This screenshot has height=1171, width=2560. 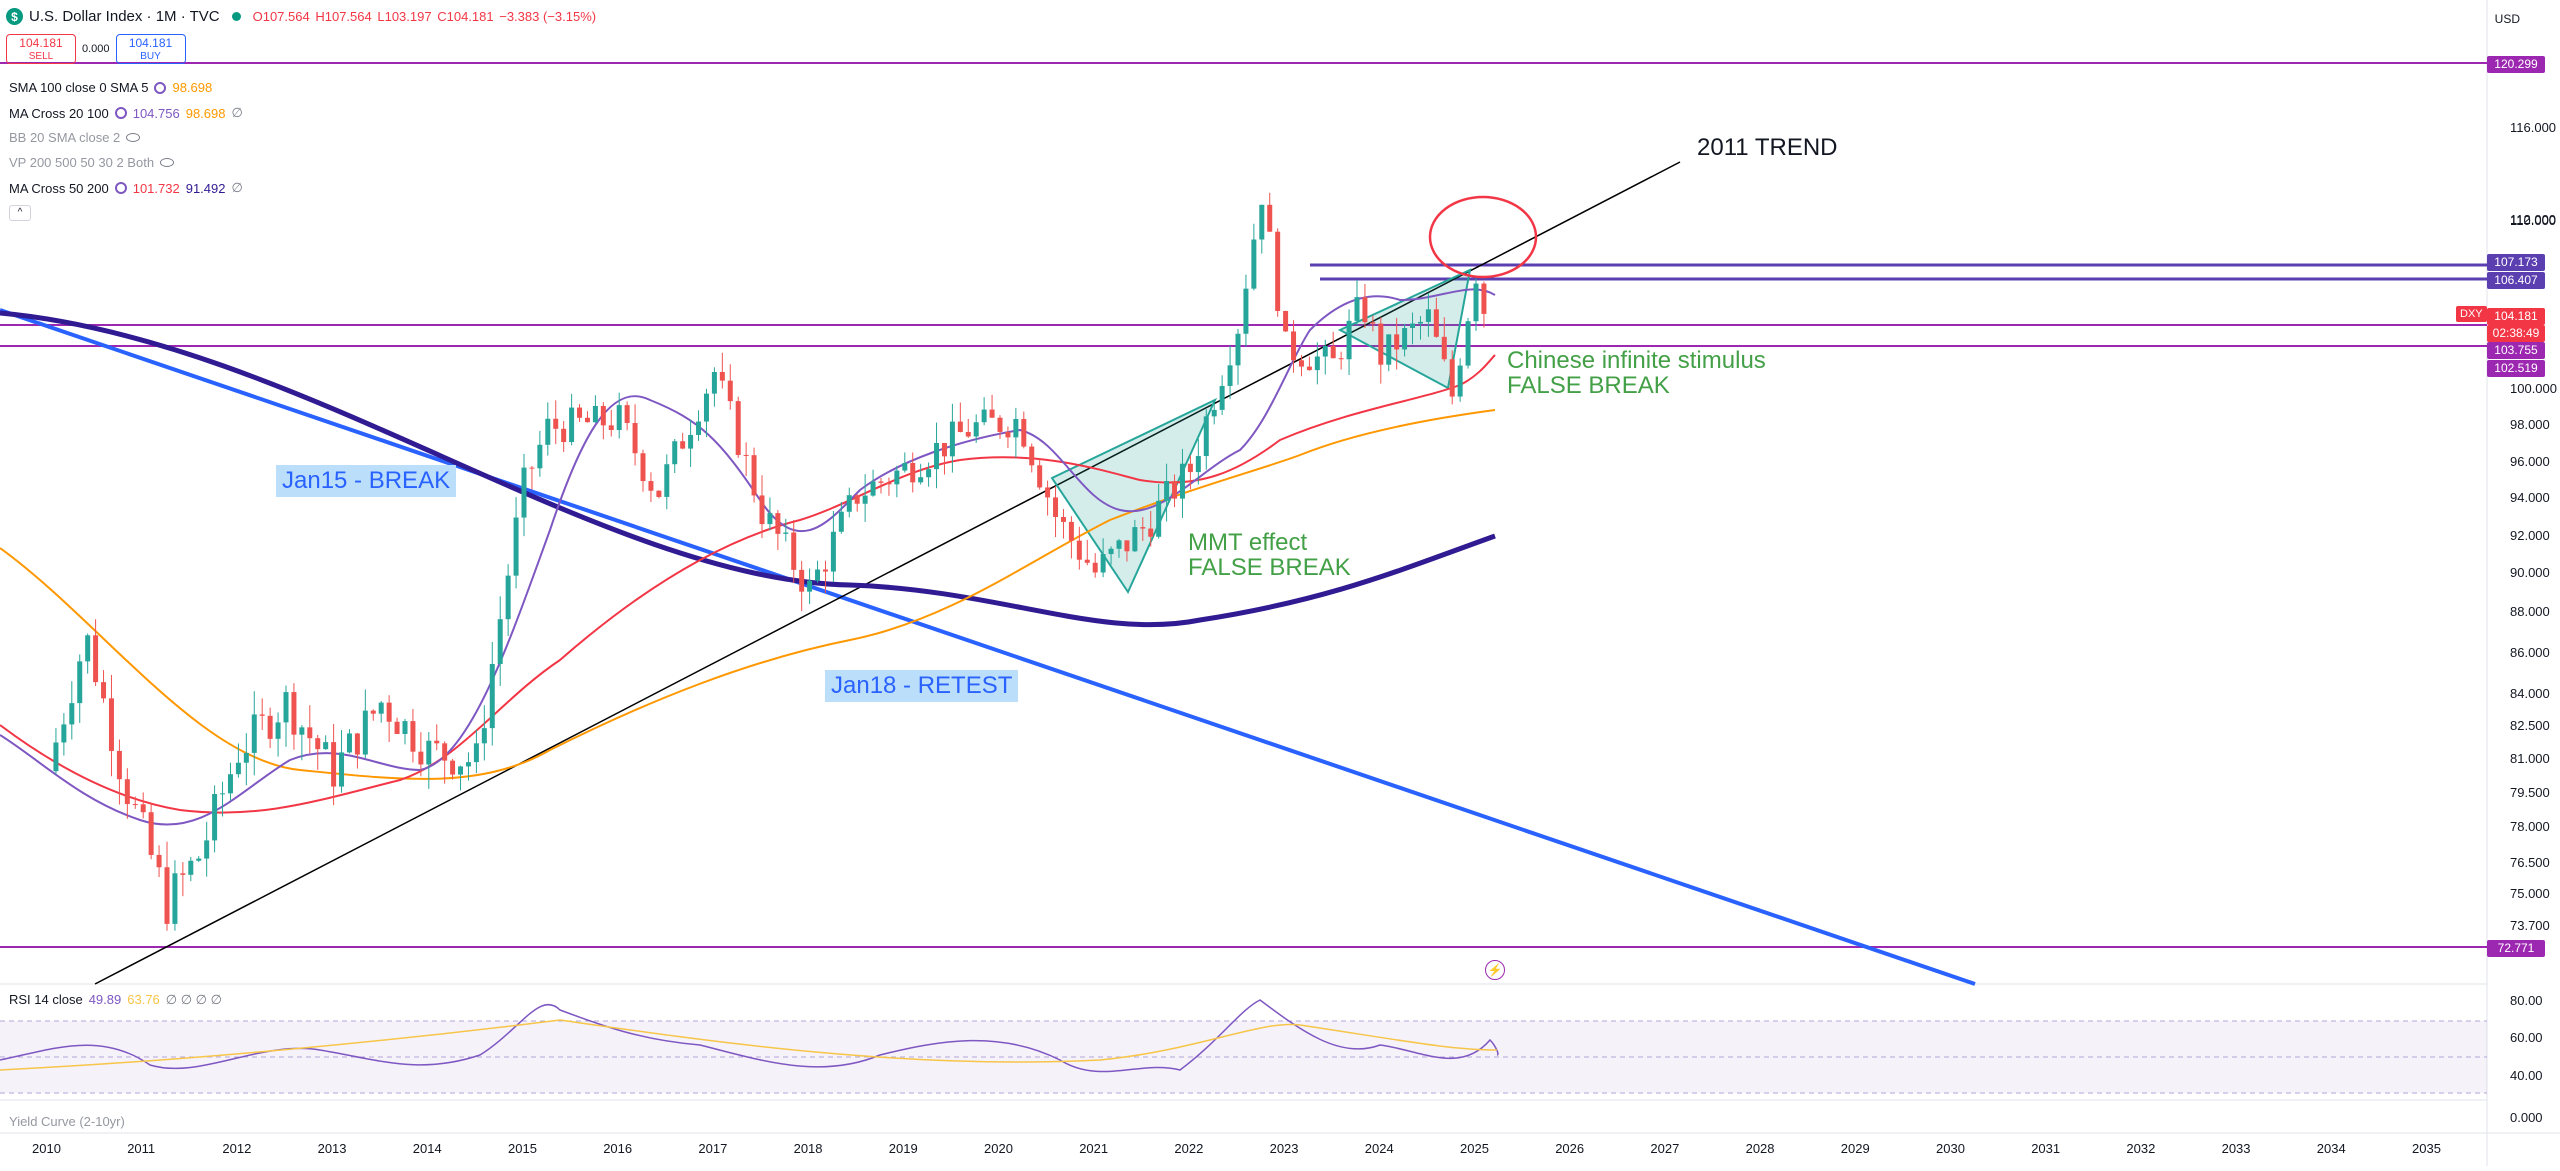 I want to click on indicator-bb: BB 20 SMA close 2, so click(x=75, y=137).